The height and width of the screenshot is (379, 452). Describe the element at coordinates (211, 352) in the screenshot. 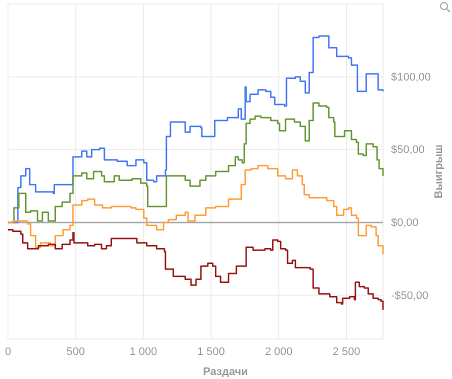

I see `x-tick-label: 1 500` at that location.